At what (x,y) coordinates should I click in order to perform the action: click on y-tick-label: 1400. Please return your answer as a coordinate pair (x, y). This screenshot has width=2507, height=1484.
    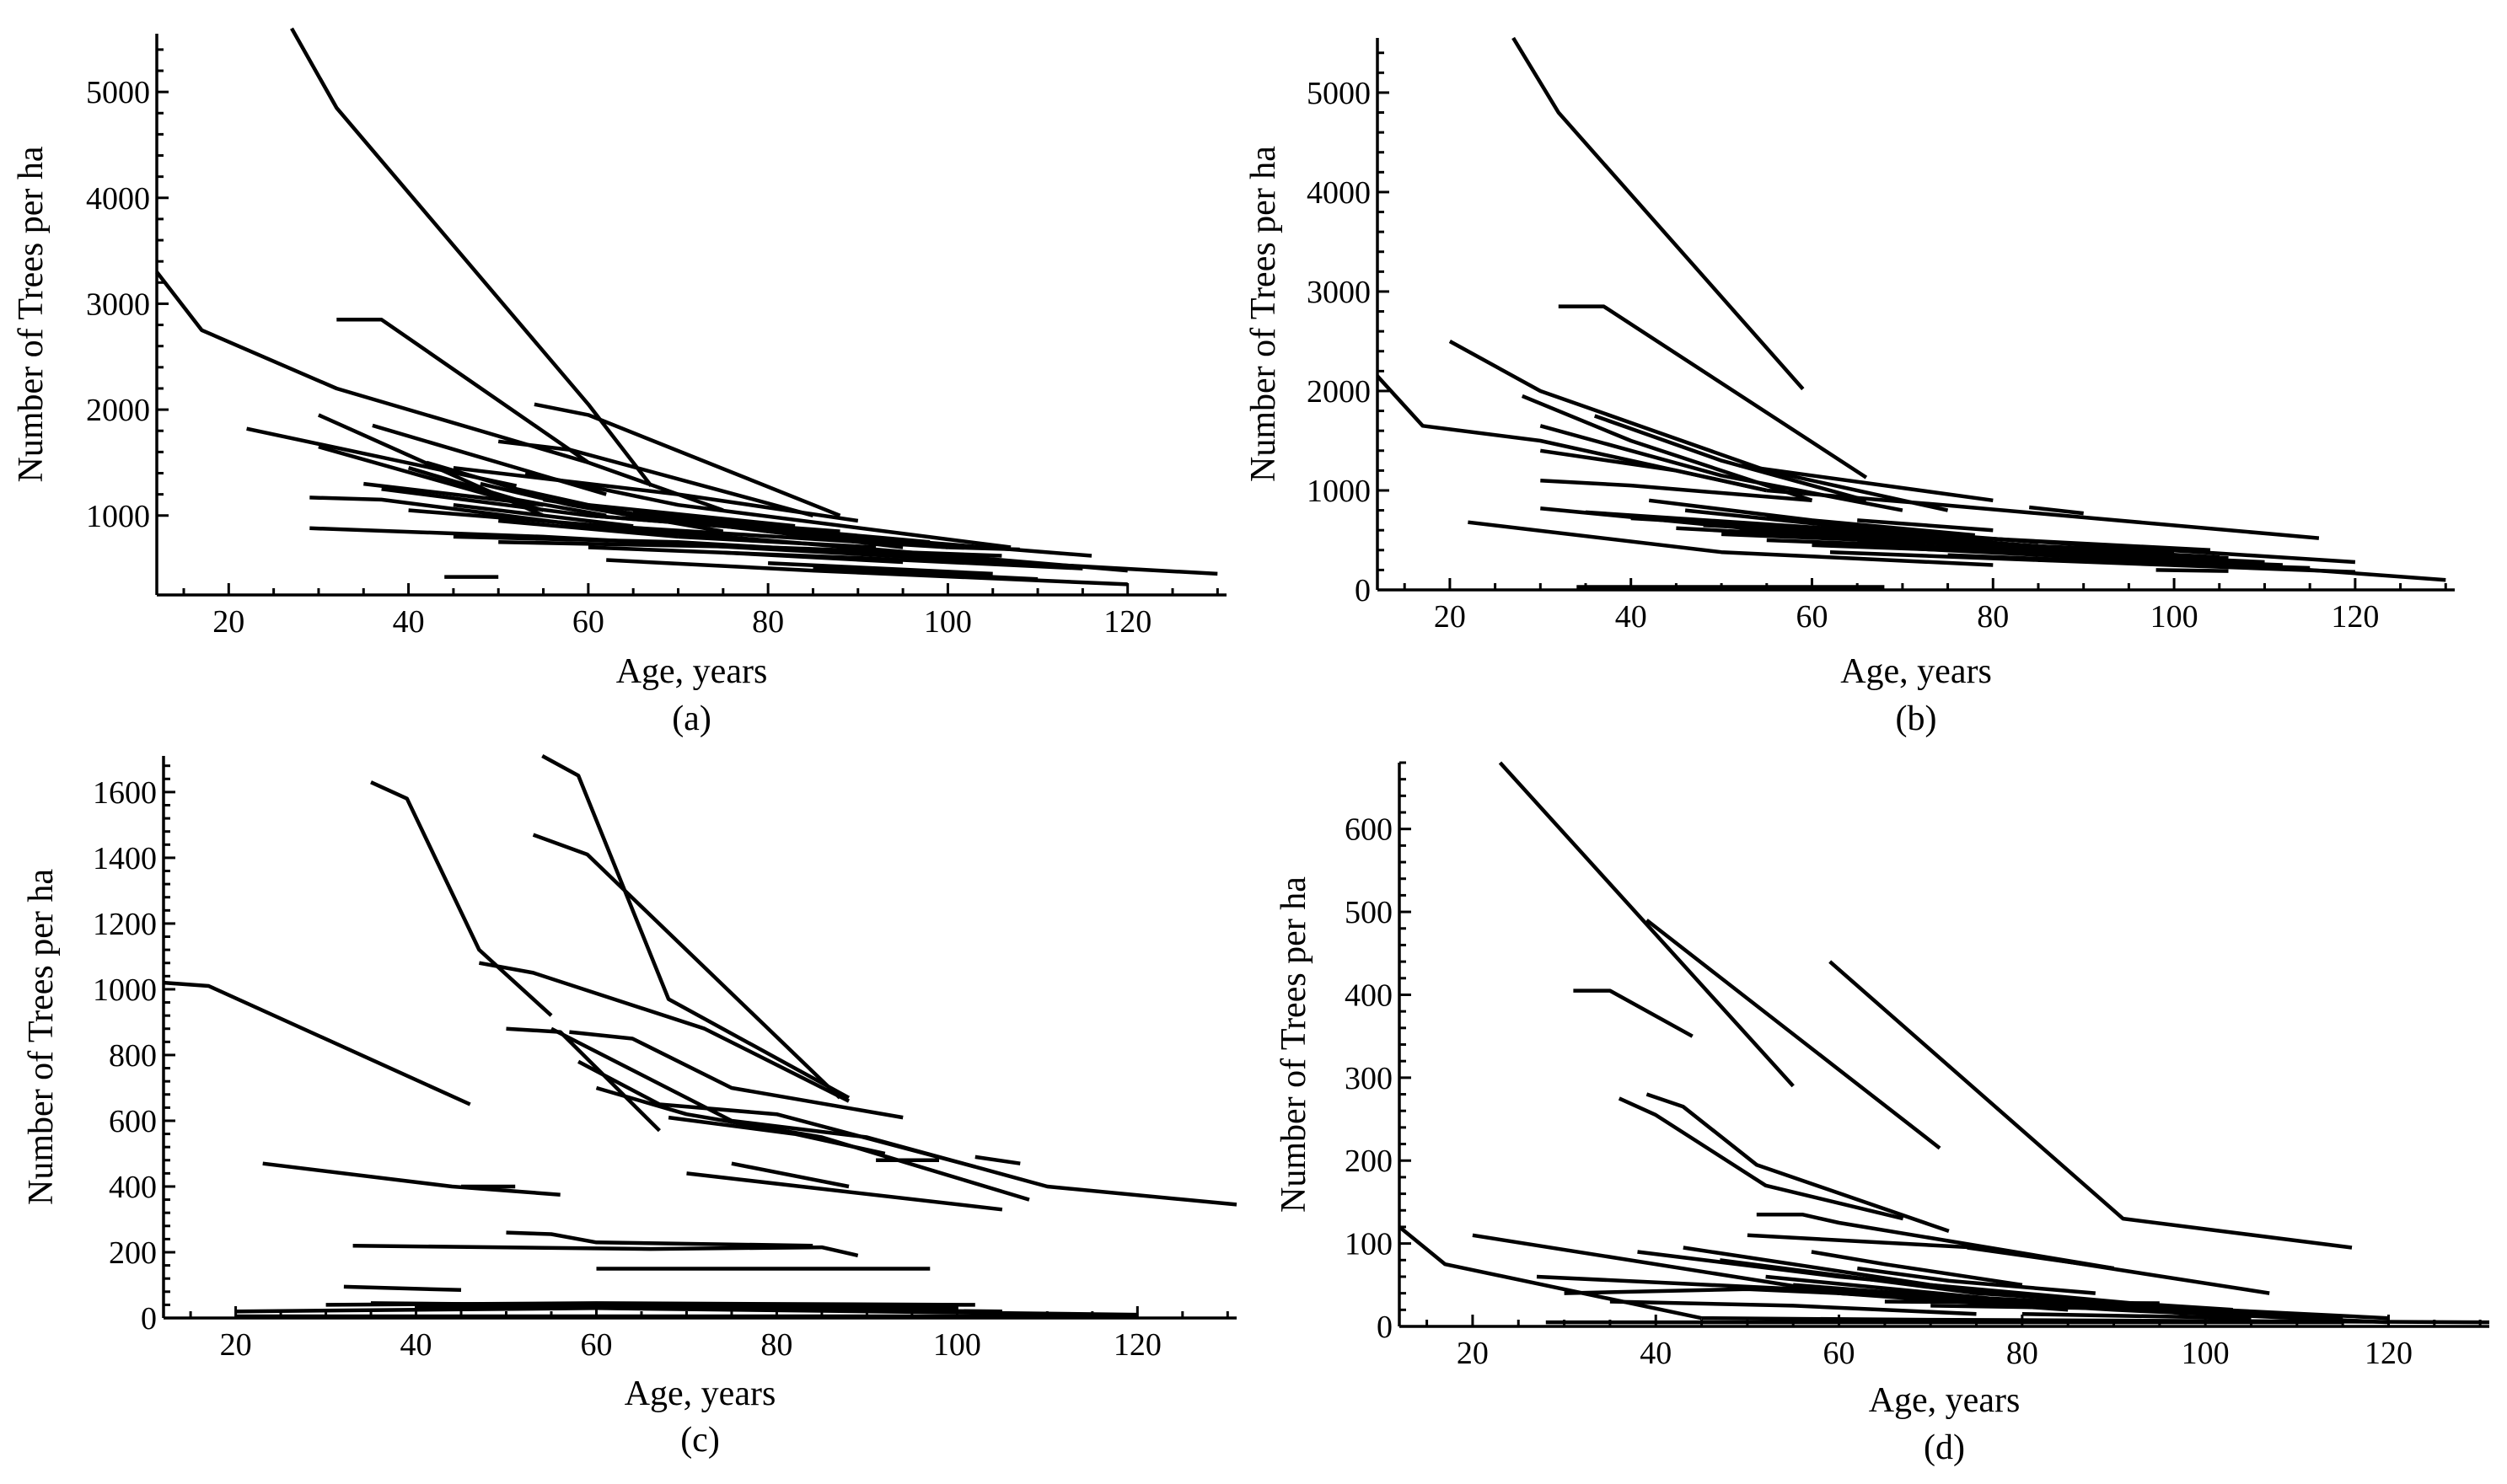
    Looking at the image, I should click on (125, 858).